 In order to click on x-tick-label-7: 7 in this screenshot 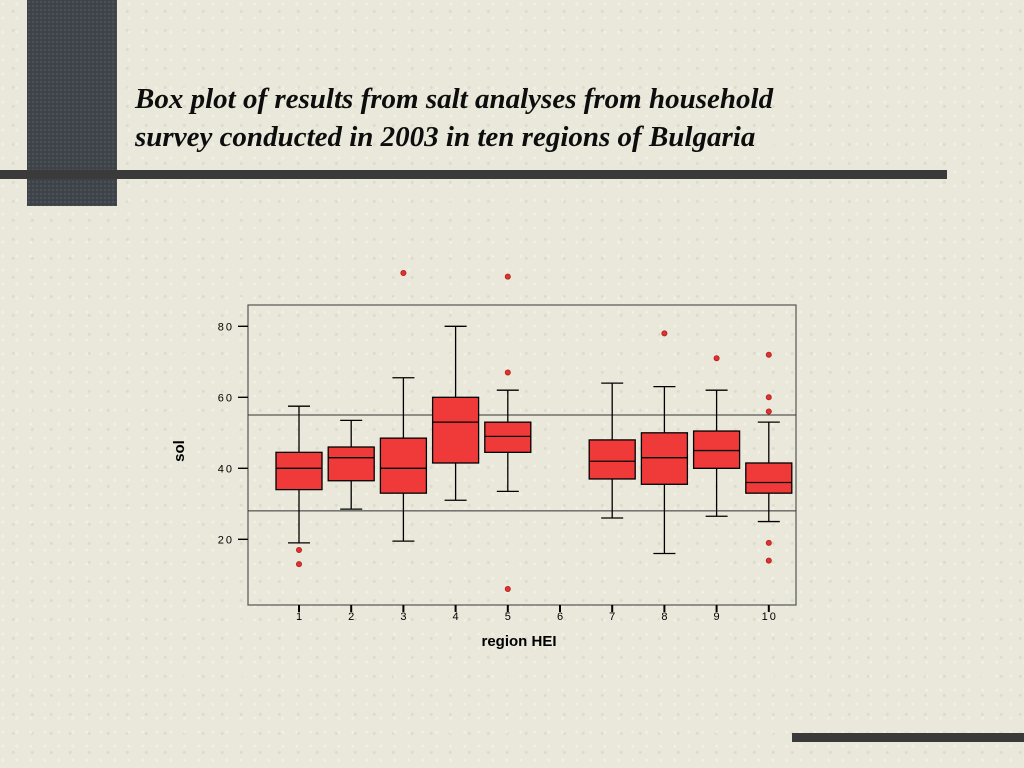, I will do `click(613, 617)`.